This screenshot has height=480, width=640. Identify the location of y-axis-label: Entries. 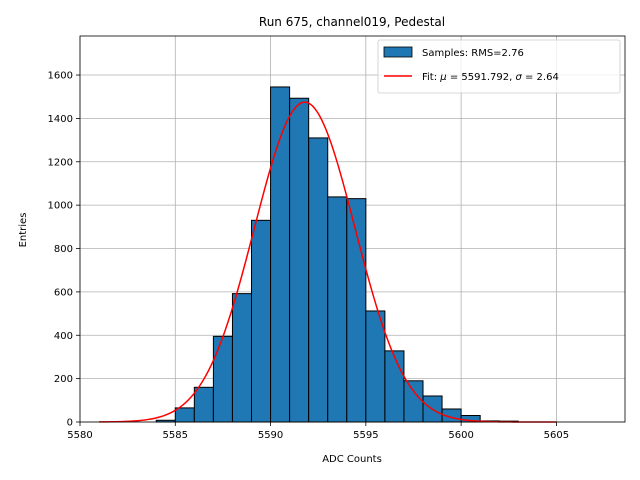
(23, 230).